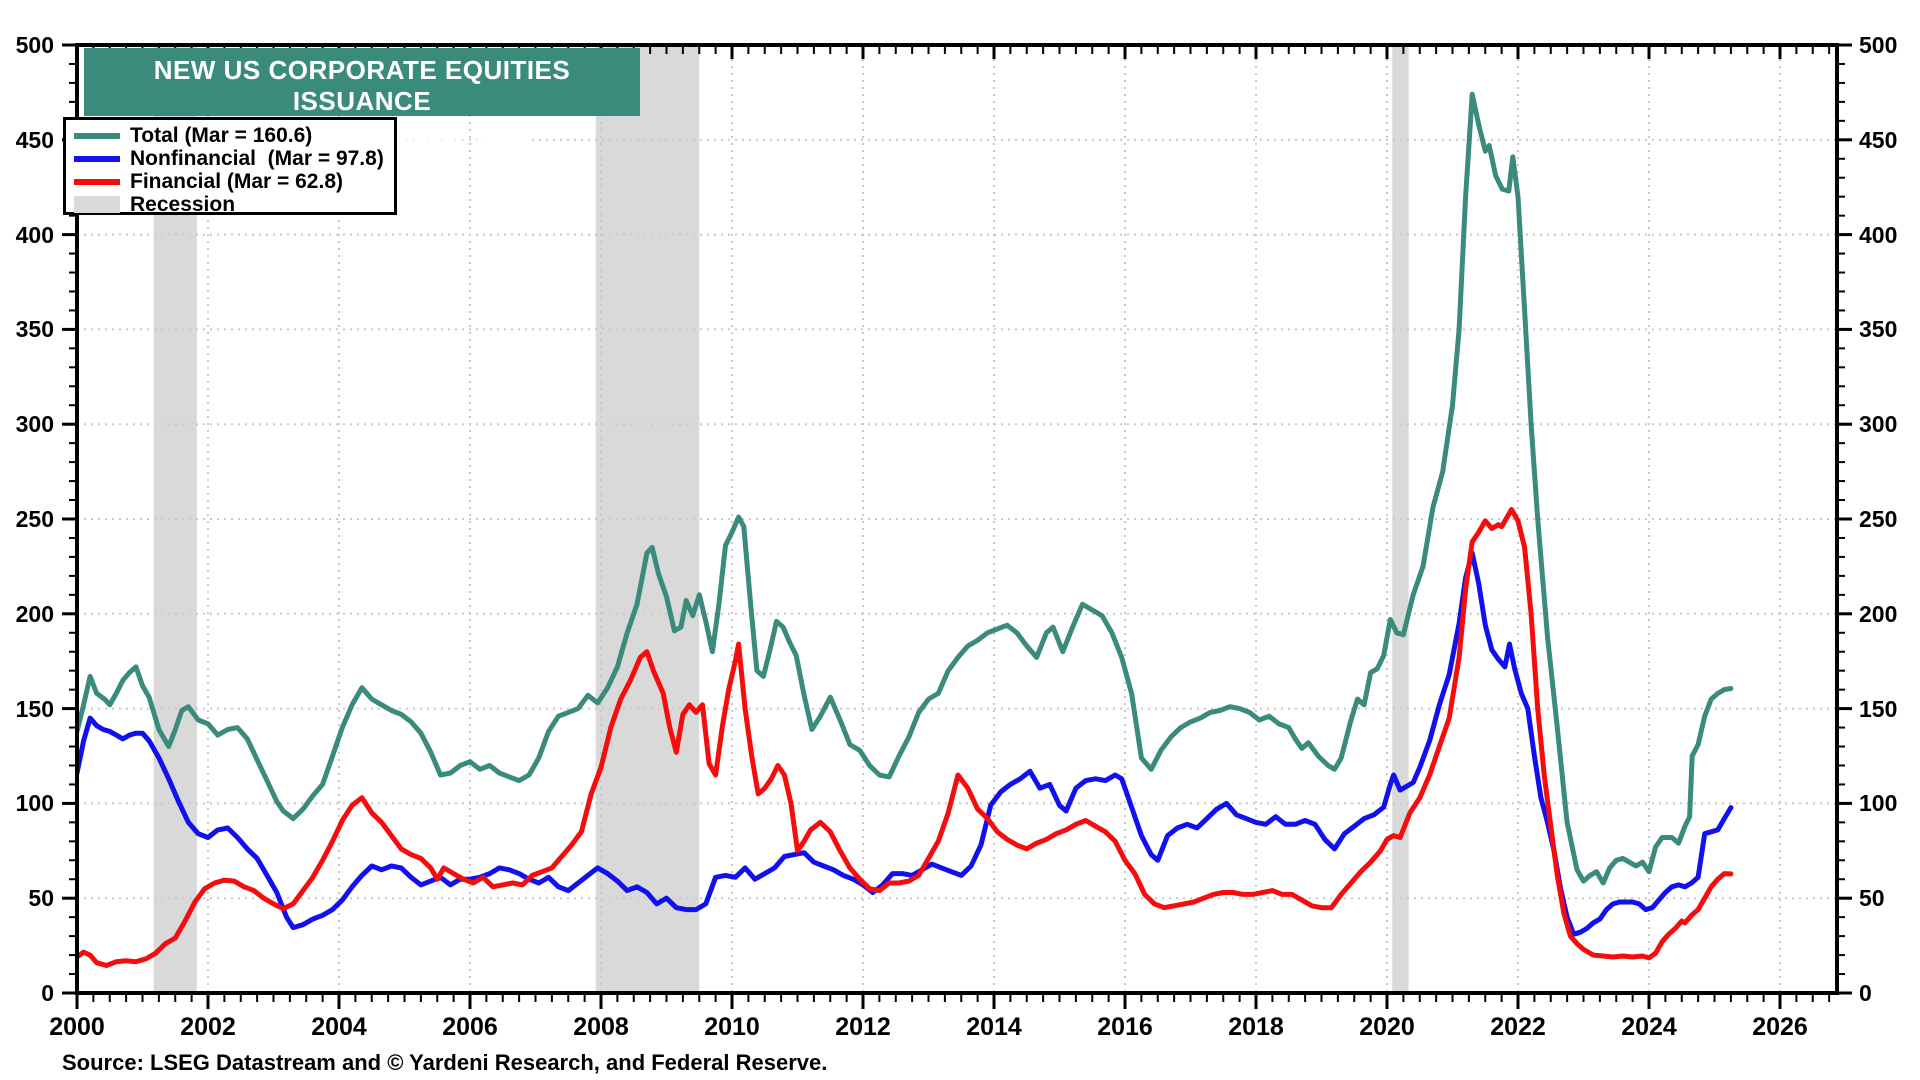 The height and width of the screenshot is (1080, 1920). What do you see at coordinates (732, 1027) in the screenshot?
I see `x-tick-label-2010: 2010` at bounding box center [732, 1027].